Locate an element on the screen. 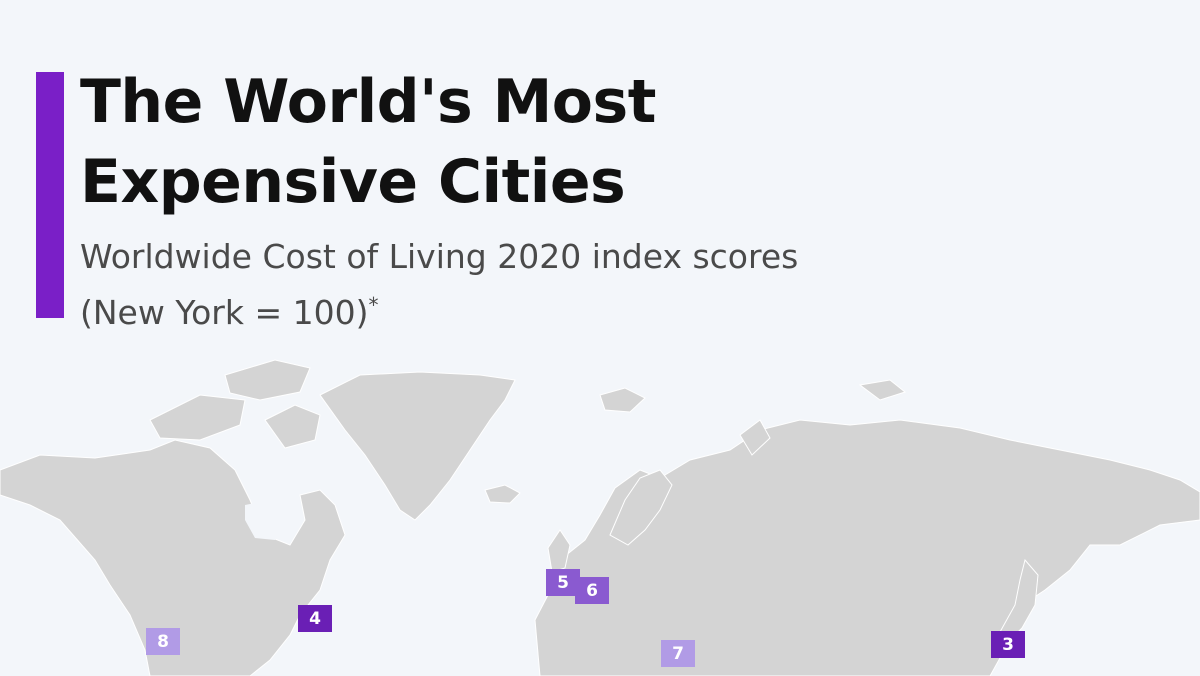 The image size is (1200, 676). greenland is located at coordinates (417, 446).